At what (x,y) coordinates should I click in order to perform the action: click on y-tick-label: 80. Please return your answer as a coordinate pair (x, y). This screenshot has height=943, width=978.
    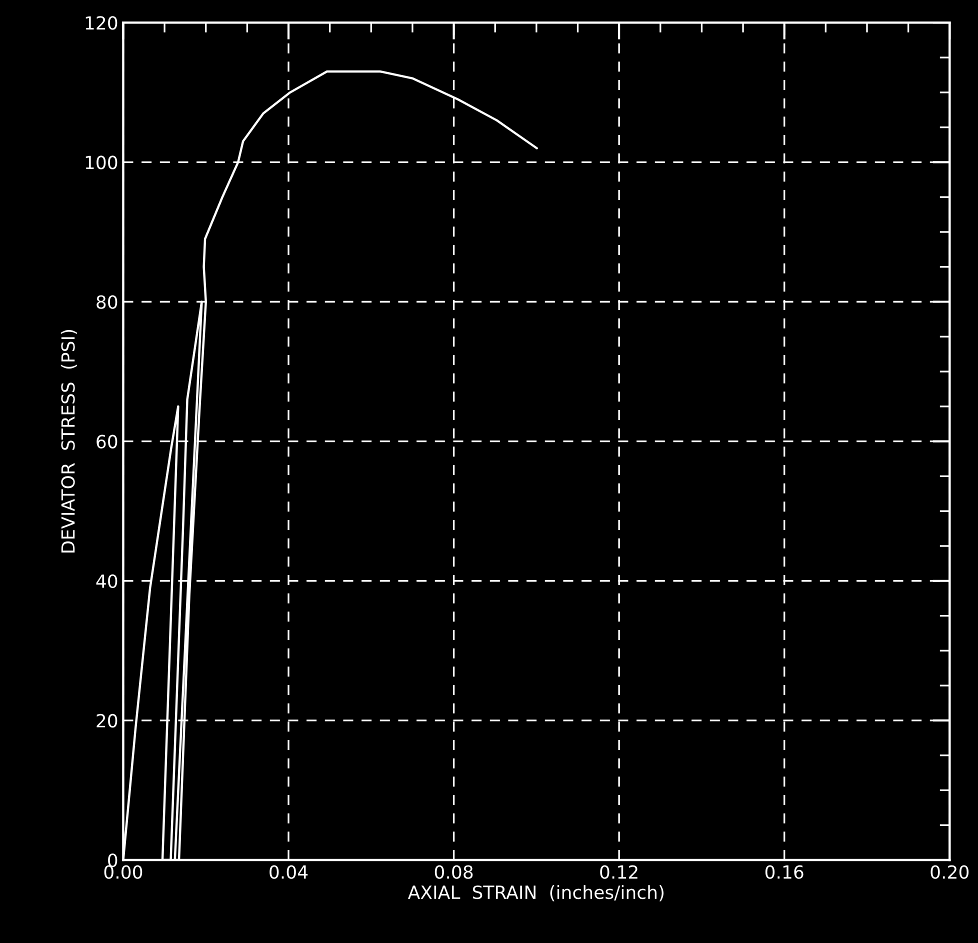
    Looking at the image, I should click on (107, 302).